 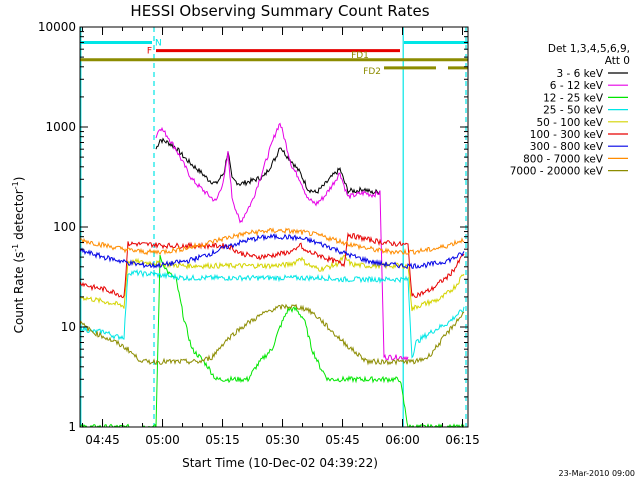 What do you see at coordinates (222, 440) in the screenshot?
I see `x-tick-label-2: 05:15` at bounding box center [222, 440].